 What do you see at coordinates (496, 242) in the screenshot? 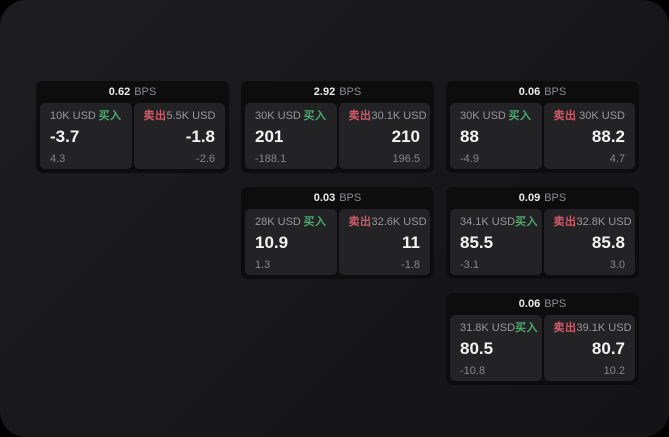
I see `buy-quote-panel: 34.1K USD 买入 85.5 -3.1` at bounding box center [496, 242].